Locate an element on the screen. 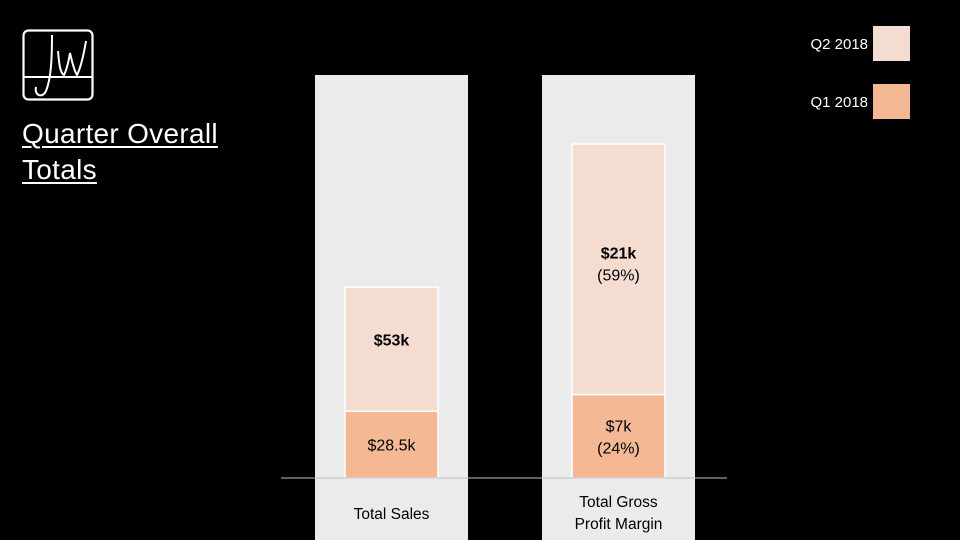 Image resolution: width=960 pixels, height=540 pixels. legend-label-q2-2018: Q2 2018 is located at coordinates (839, 44).